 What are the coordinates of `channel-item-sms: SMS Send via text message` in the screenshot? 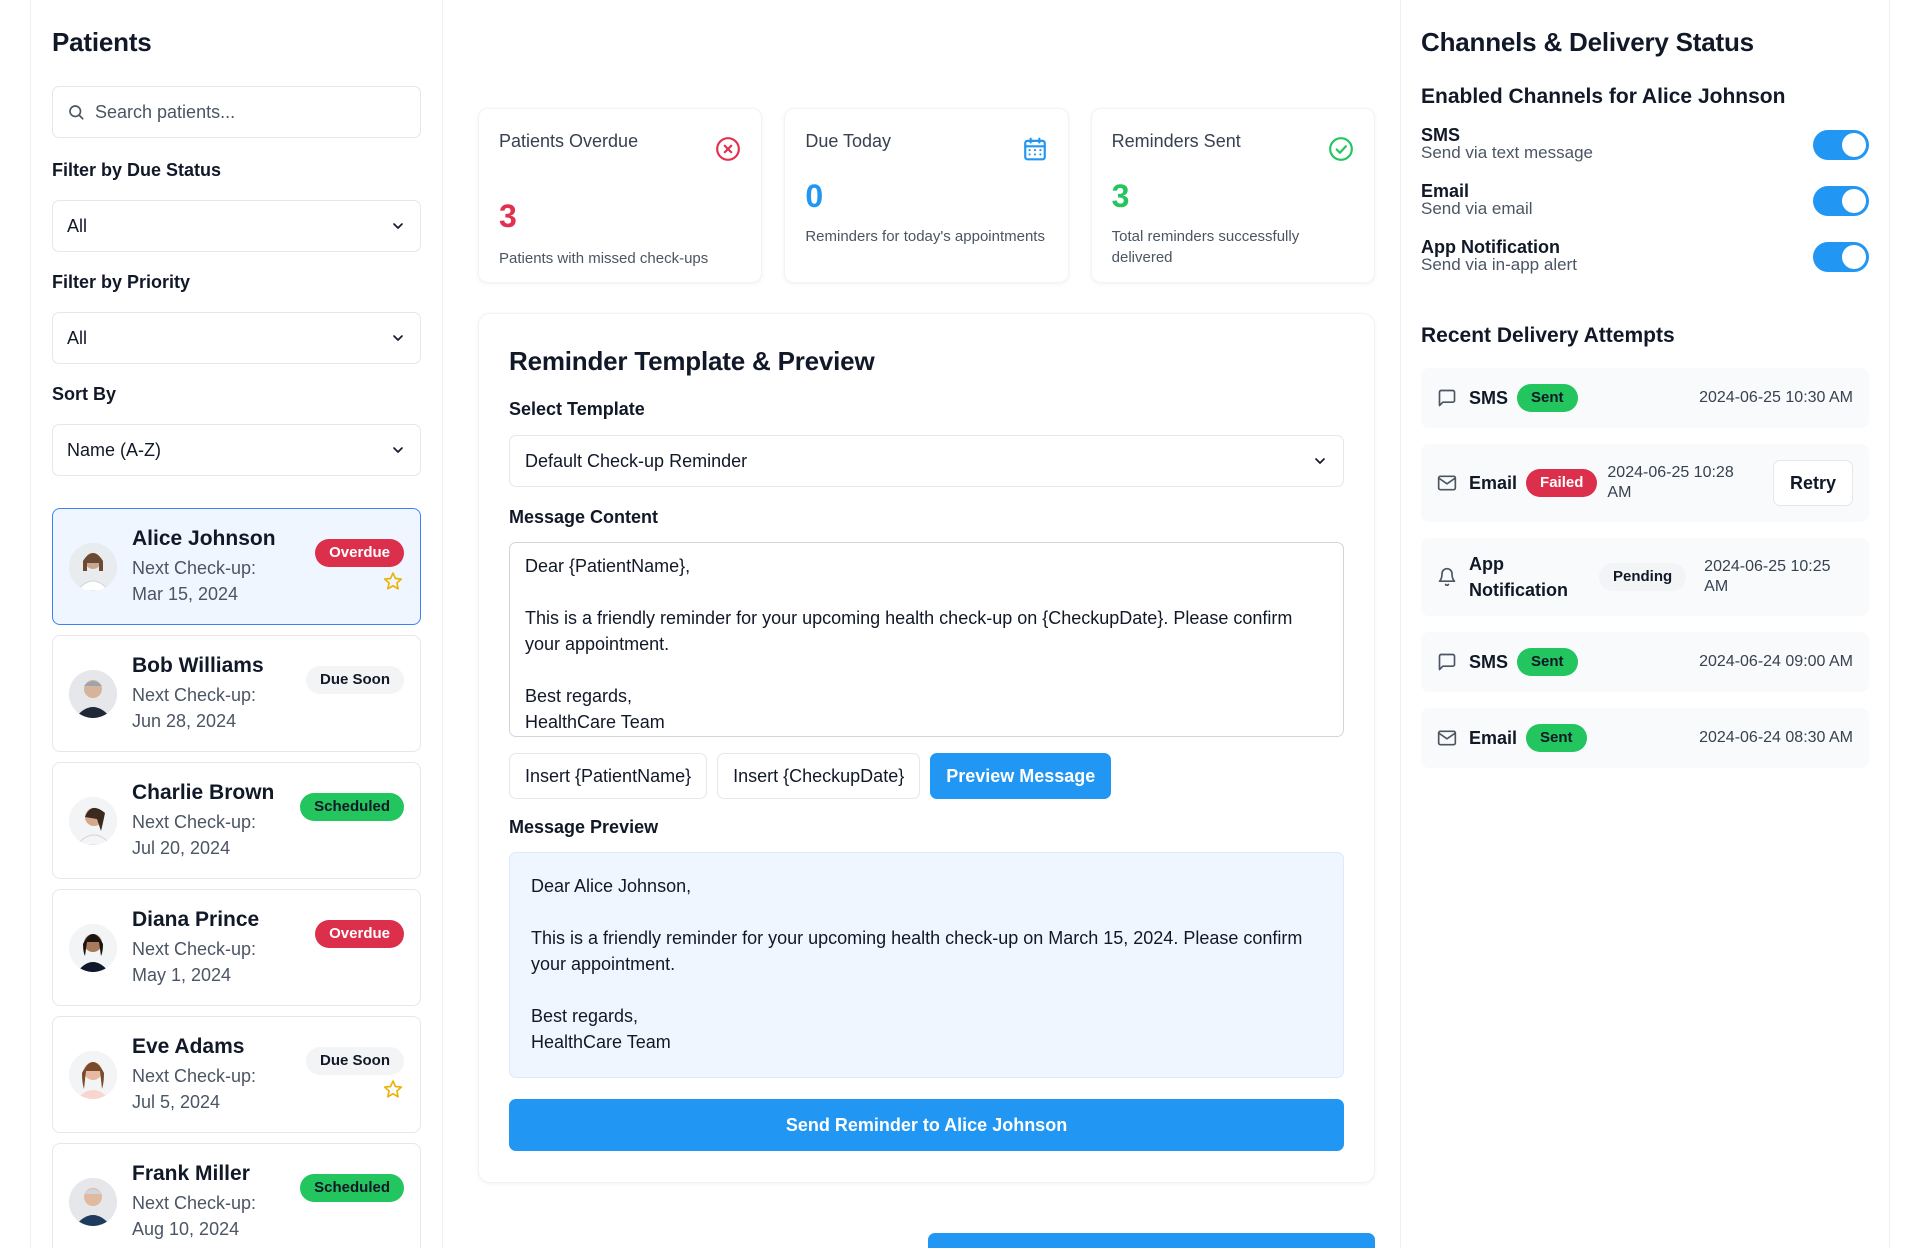 It's located at (1645, 154).